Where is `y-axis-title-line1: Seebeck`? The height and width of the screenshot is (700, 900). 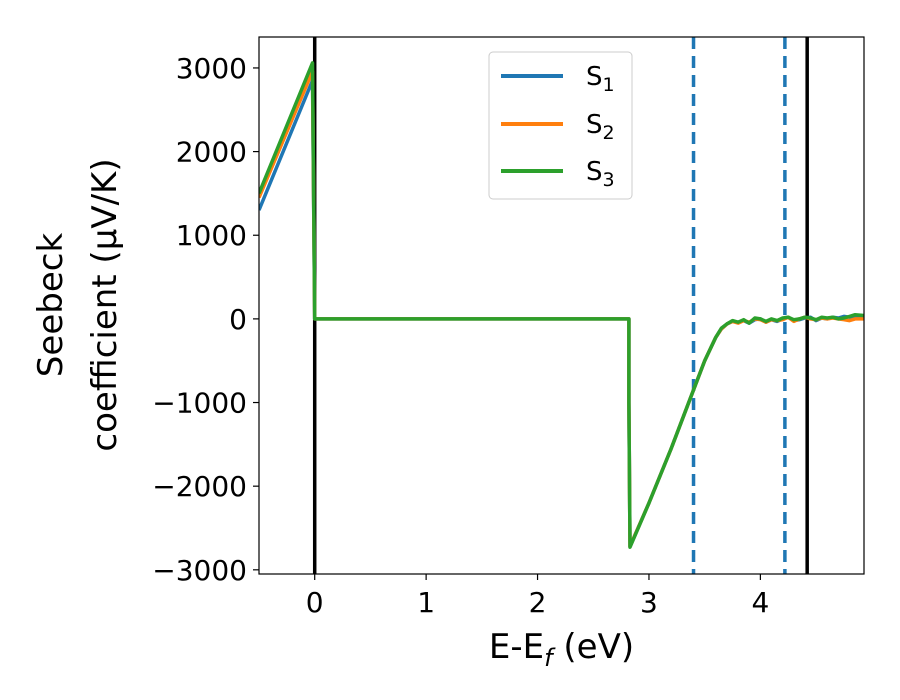 y-axis-title-line1: Seebeck is located at coordinates (51, 305).